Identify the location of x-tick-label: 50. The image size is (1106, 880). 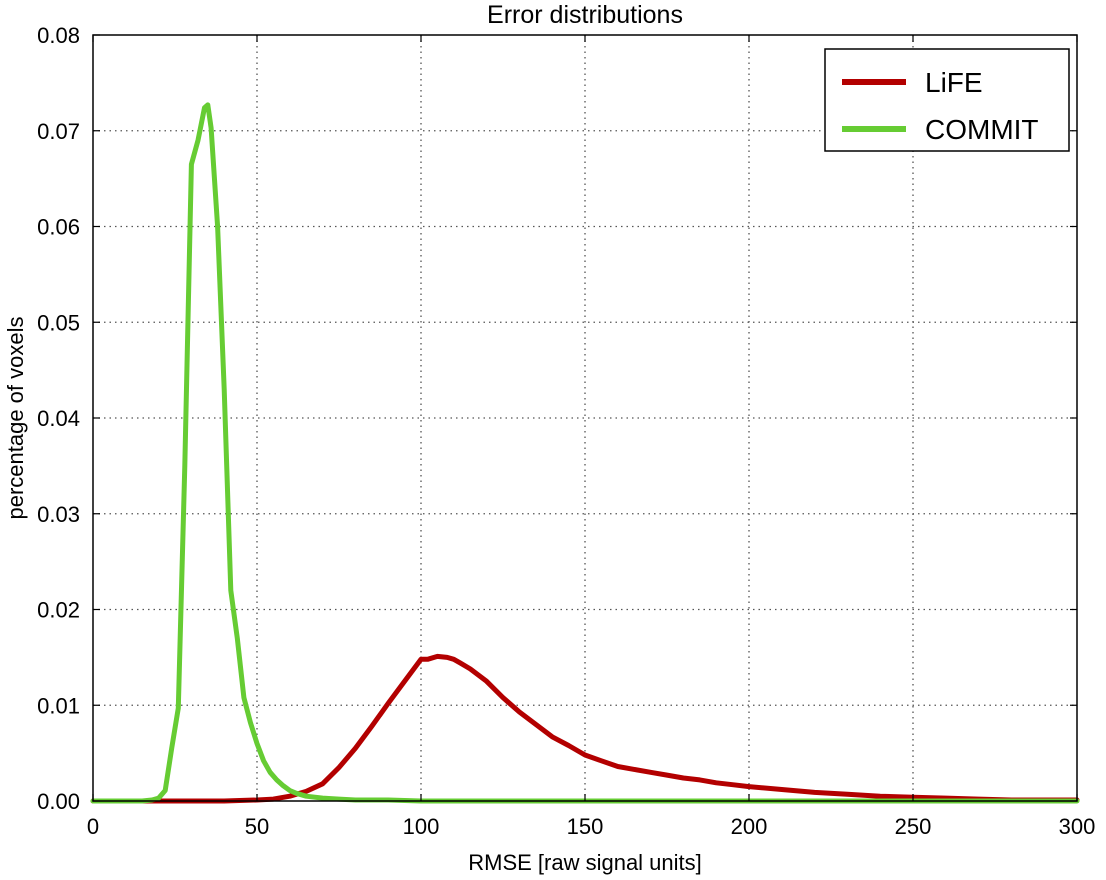
(257, 826).